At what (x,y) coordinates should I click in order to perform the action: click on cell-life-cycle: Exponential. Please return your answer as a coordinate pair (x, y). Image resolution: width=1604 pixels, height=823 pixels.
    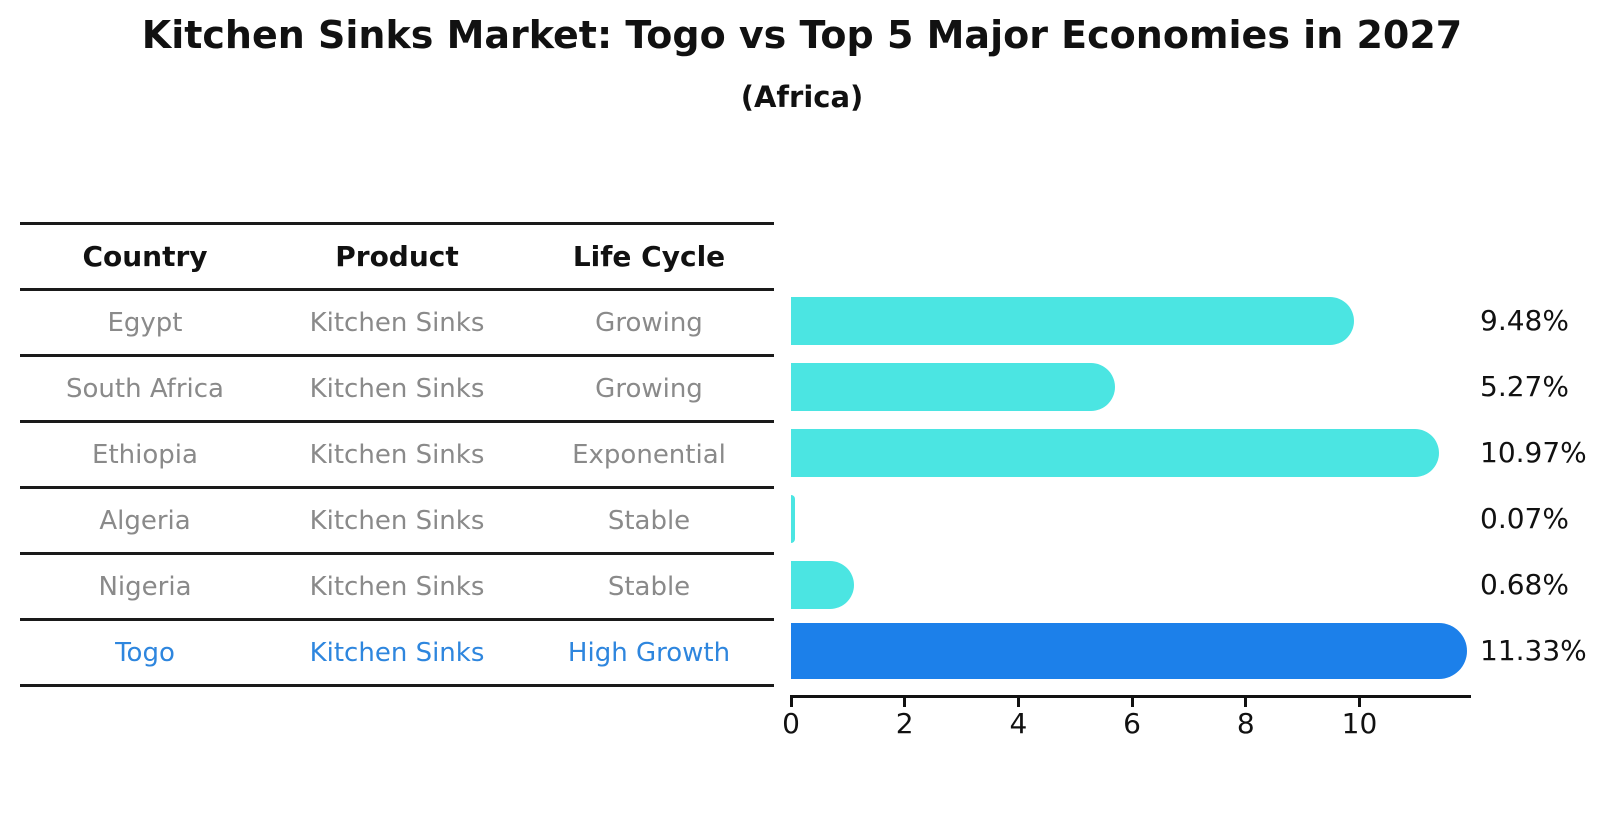
    Looking at the image, I should click on (649, 454).